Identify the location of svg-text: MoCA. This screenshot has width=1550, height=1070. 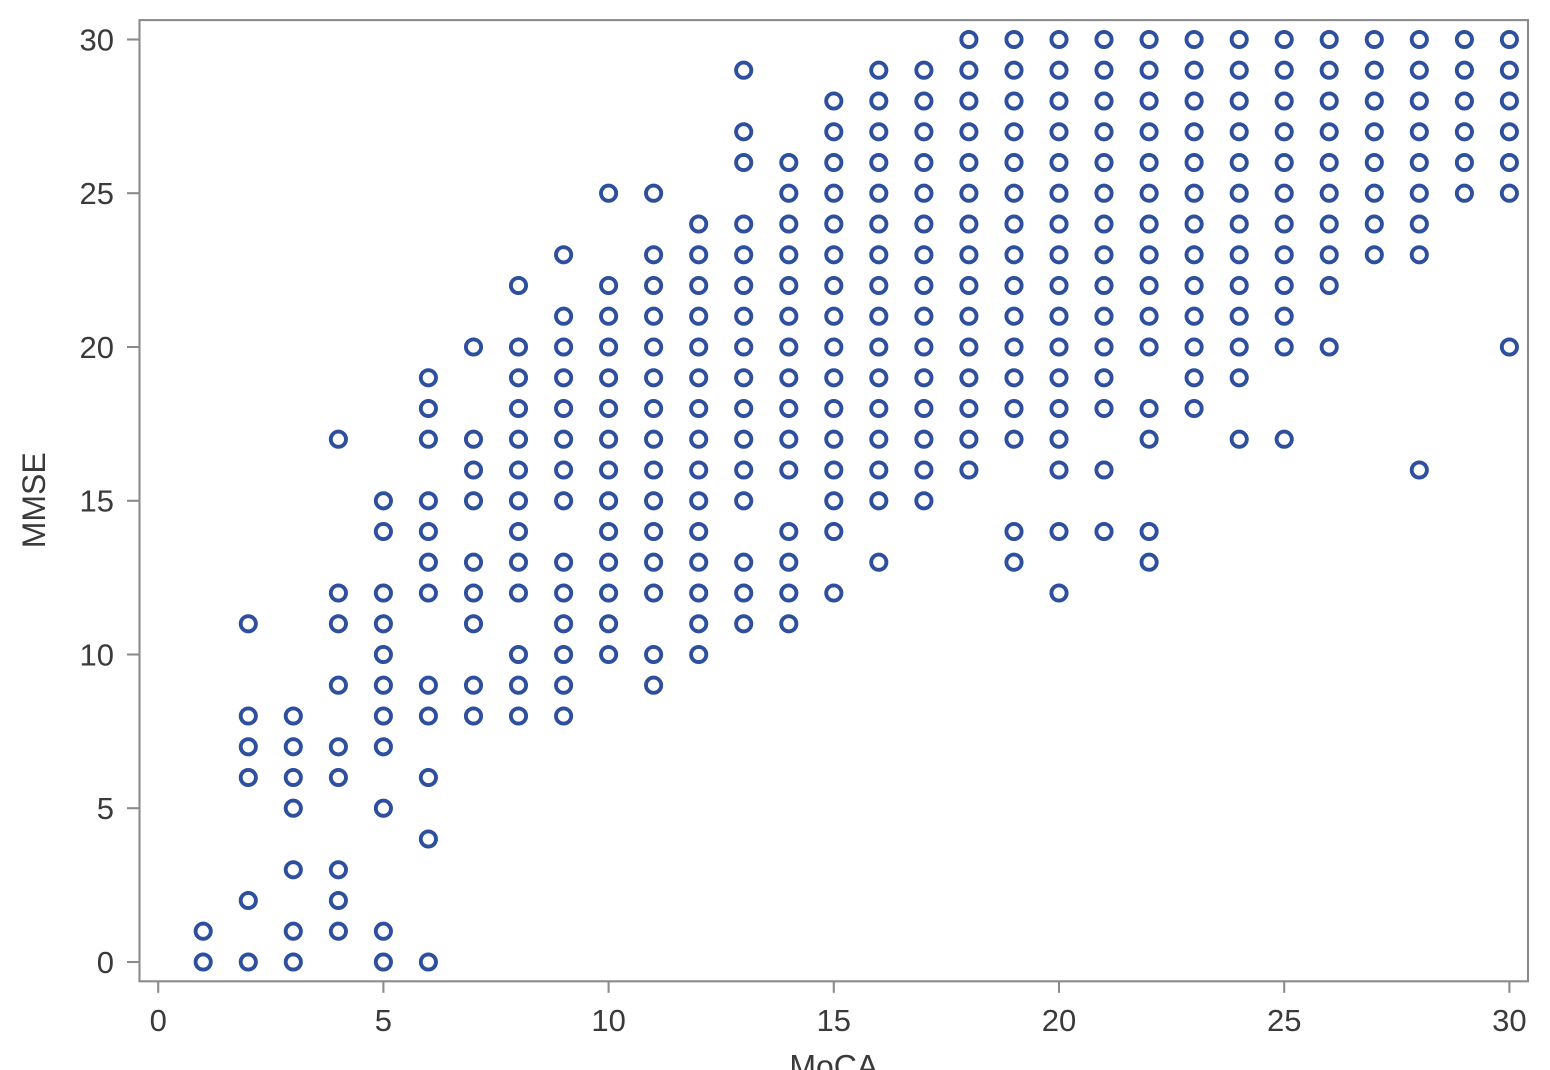
(834, 1059).